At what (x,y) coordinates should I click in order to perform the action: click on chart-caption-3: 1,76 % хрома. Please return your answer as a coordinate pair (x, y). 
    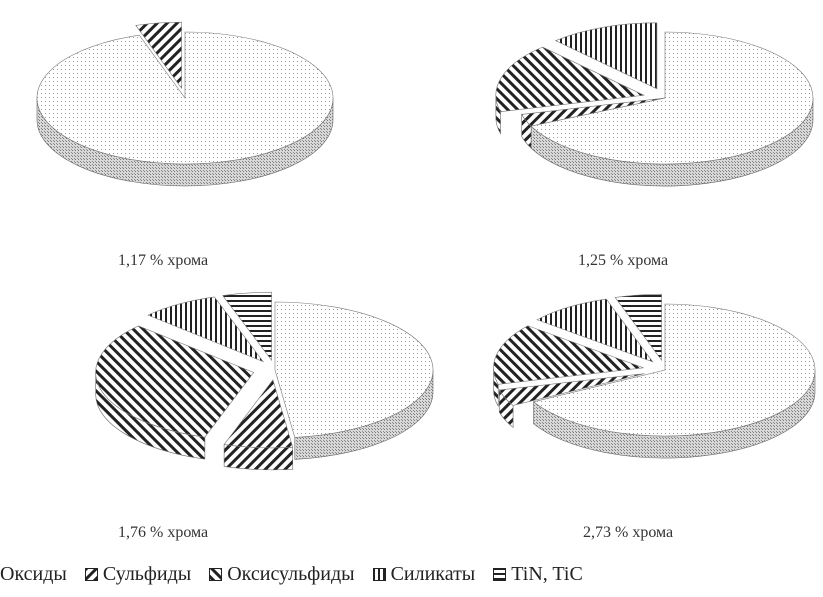
    Looking at the image, I should click on (163, 532).